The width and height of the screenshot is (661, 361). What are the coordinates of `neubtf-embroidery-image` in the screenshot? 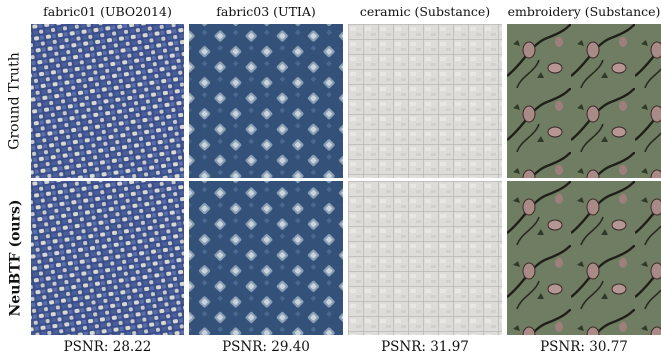 It's located at (584, 258).